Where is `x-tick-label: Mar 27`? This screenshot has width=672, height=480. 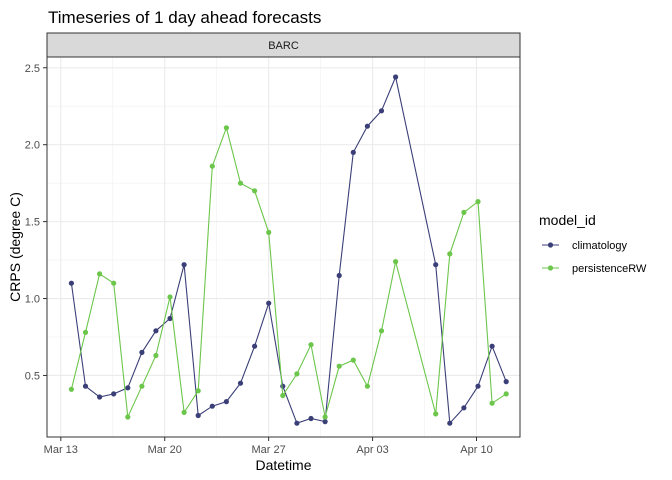 x-tick-label: Mar 27 is located at coordinates (269, 450).